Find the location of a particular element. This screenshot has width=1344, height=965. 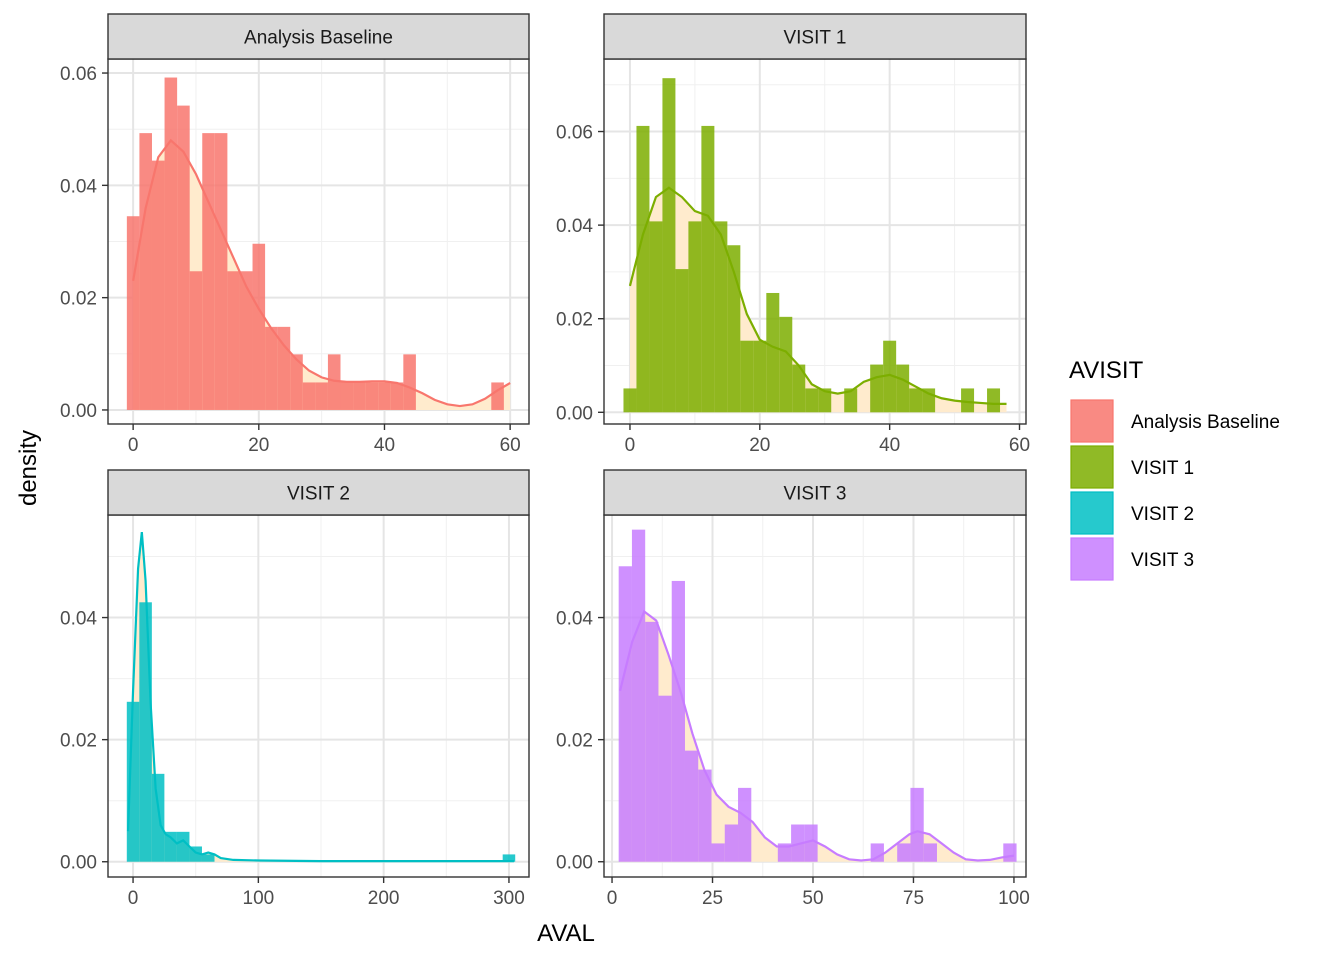

panel-background is located at coordinates (318, 696).